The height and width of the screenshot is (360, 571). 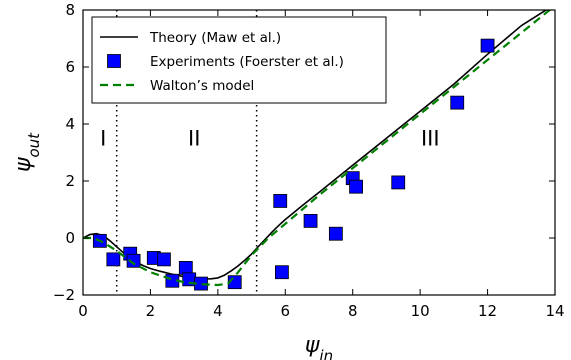 What do you see at coordinates (83, 311) in the screenshot?
I see `x-tick-label: 0` at bounding box center [83, 311].